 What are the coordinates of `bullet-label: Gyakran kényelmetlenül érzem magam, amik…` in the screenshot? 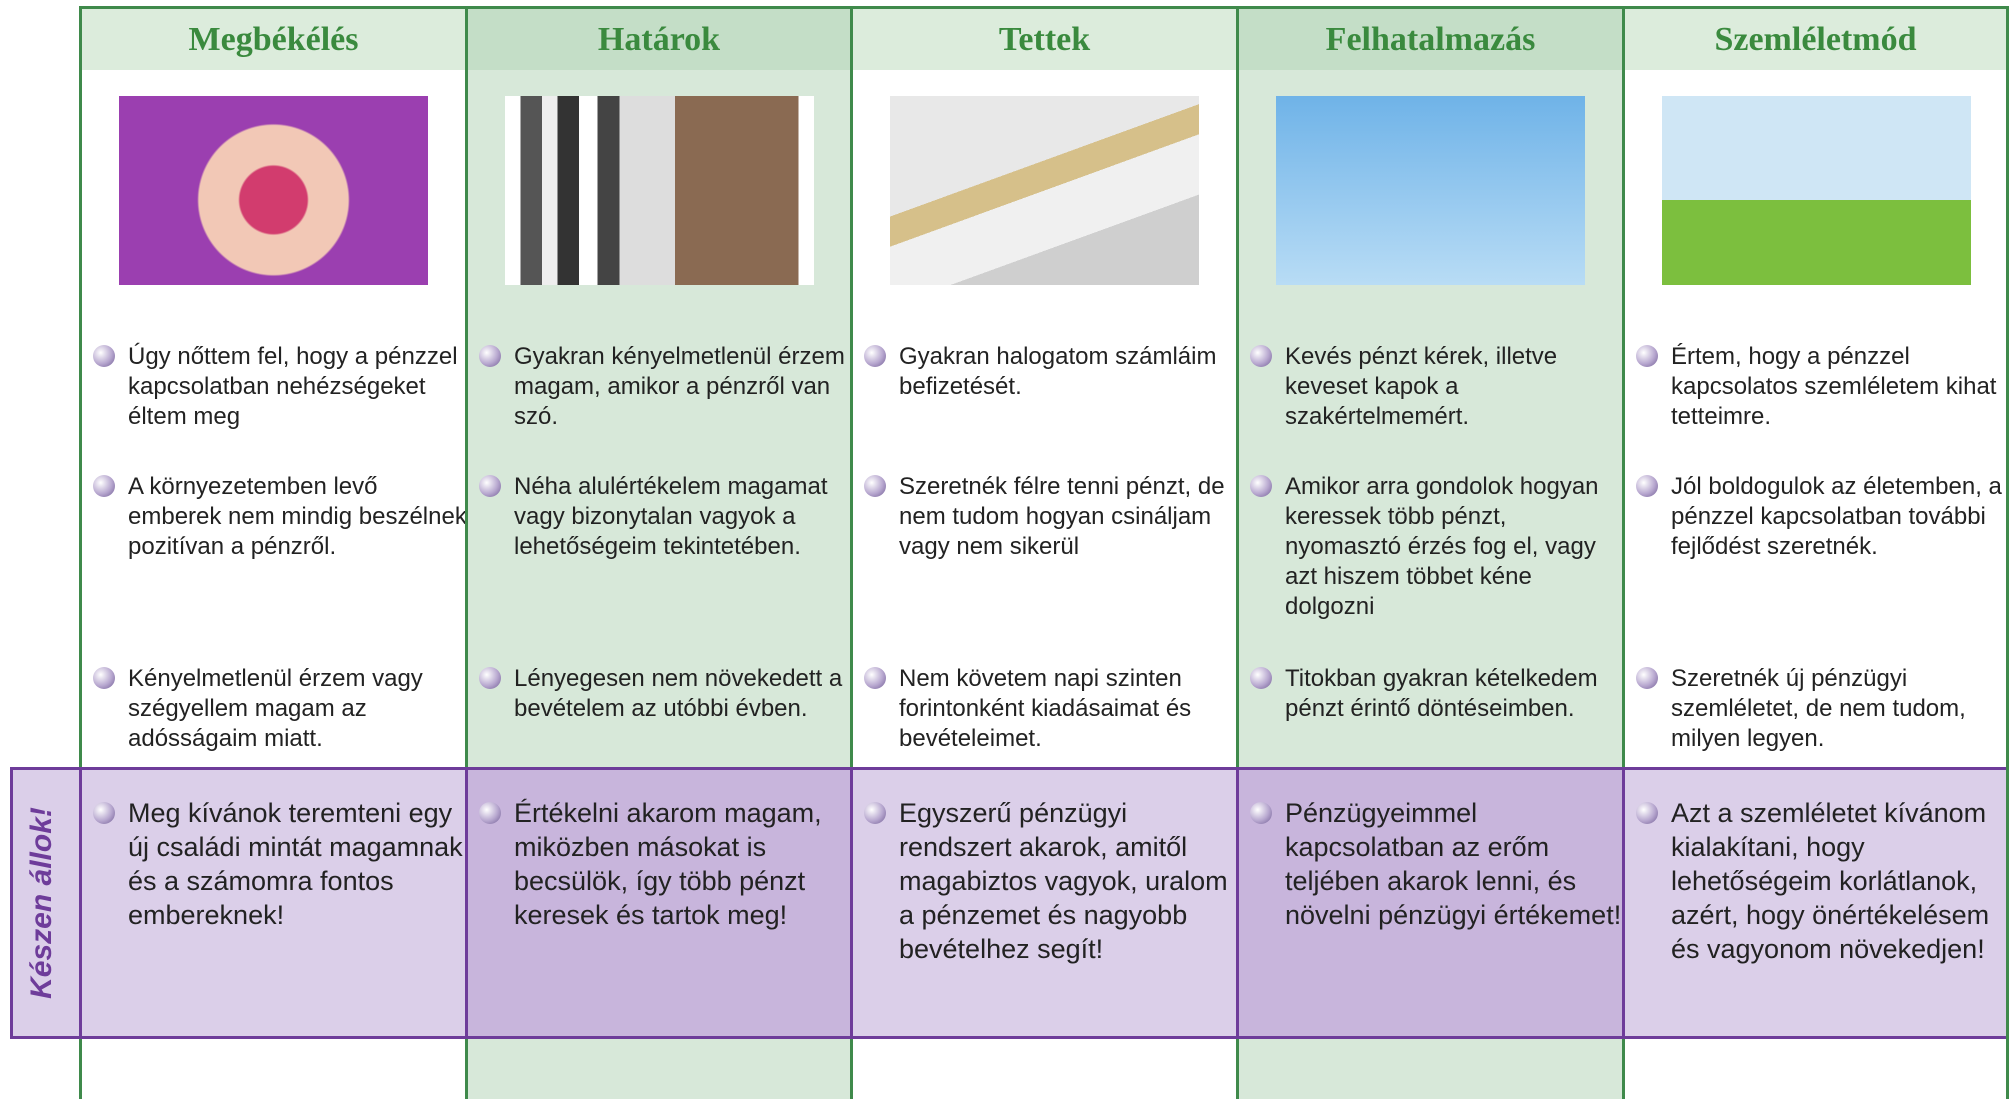 It's located at (679, 386).